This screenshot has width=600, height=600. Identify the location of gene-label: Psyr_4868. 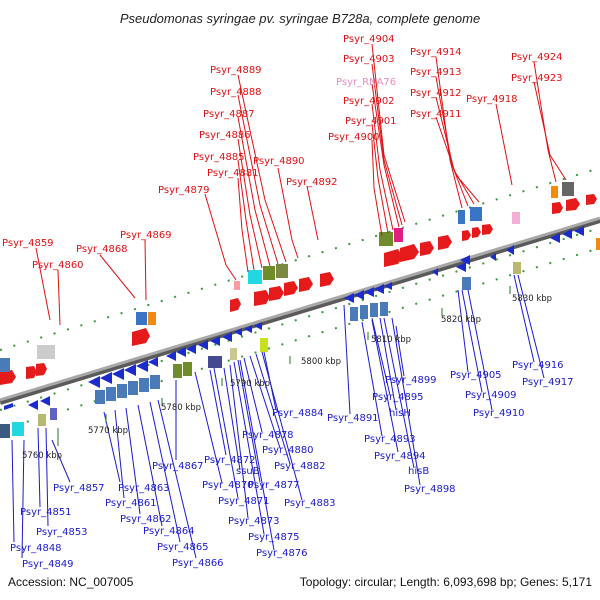
(102, 249).